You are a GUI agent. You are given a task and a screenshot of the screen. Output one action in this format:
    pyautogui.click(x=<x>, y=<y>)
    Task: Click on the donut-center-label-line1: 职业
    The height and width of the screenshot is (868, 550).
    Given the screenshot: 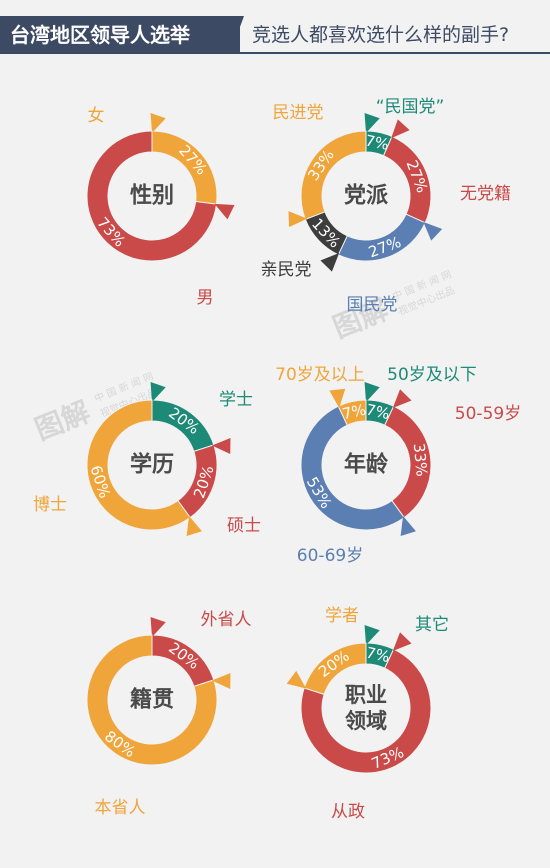 What is the action you would take?
    pyautogui.click(x=366, y=695)
    